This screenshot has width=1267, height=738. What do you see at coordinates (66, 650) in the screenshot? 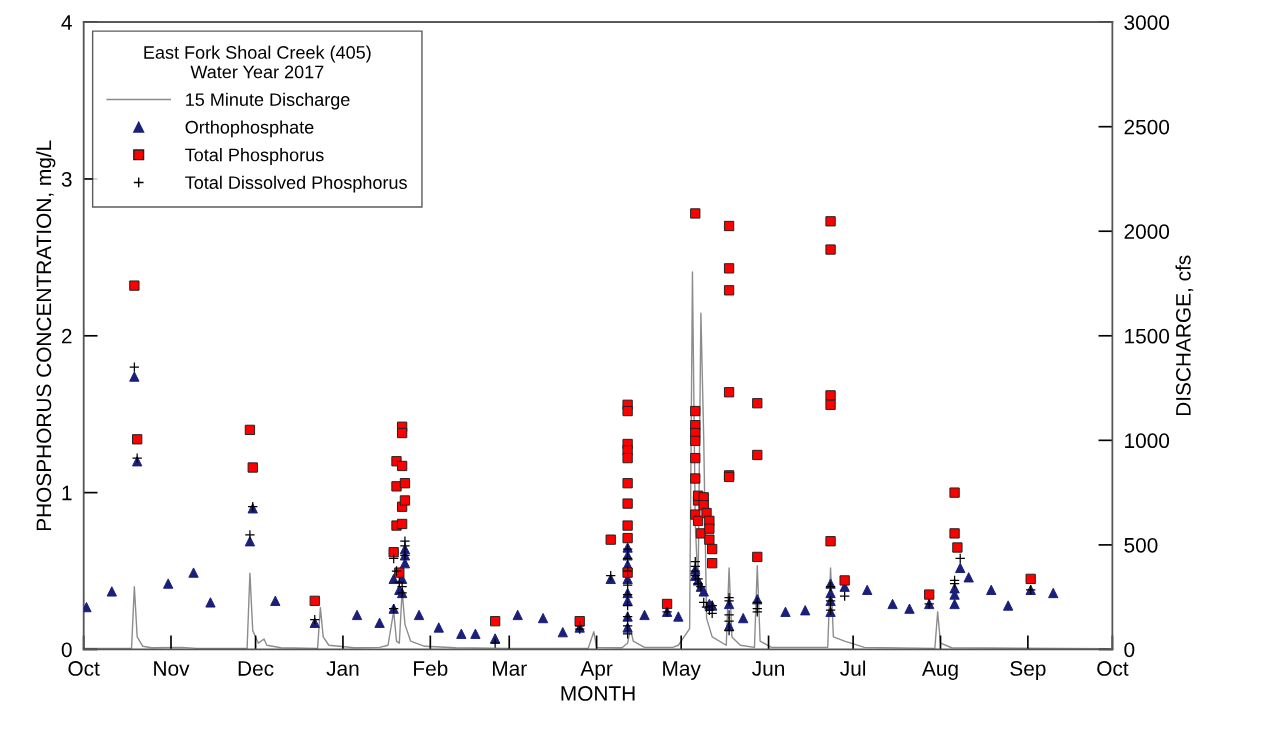
I see `y-tick-label: 0` at bounding box center [66, 650].